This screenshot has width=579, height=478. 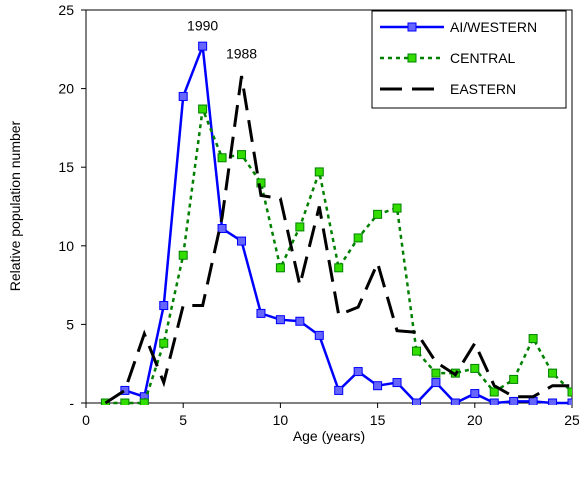 What do you see at coordinates (571, 420) in the screenshot?
I see `x-tick-label: 25` at bounding box center [571, 420].